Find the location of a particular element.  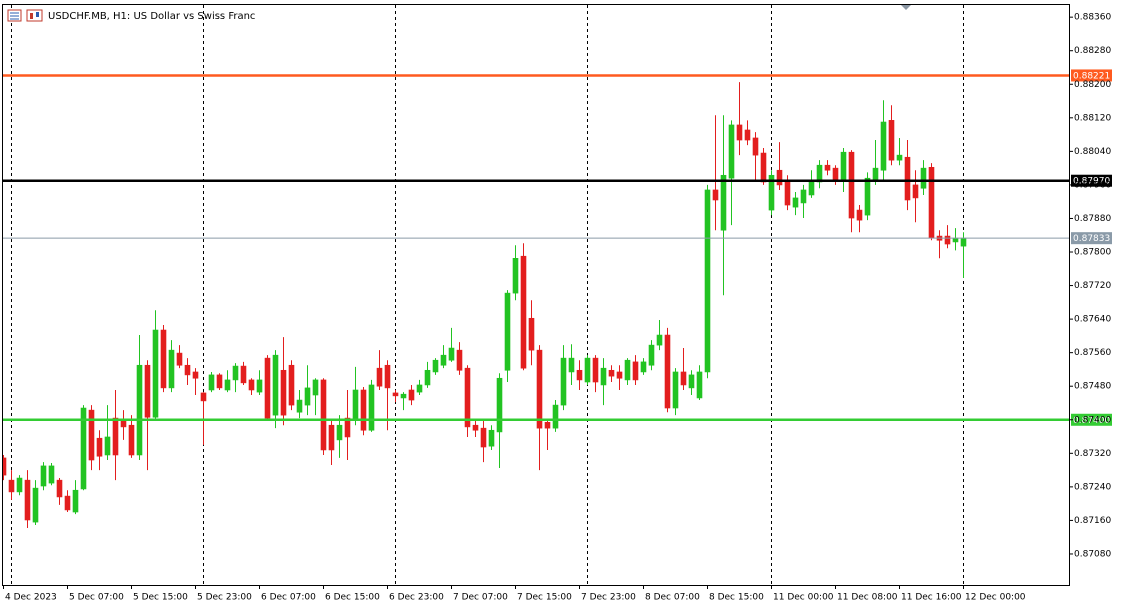

y-tick-label: 0.88120 is located at coordinates (1092, 118).